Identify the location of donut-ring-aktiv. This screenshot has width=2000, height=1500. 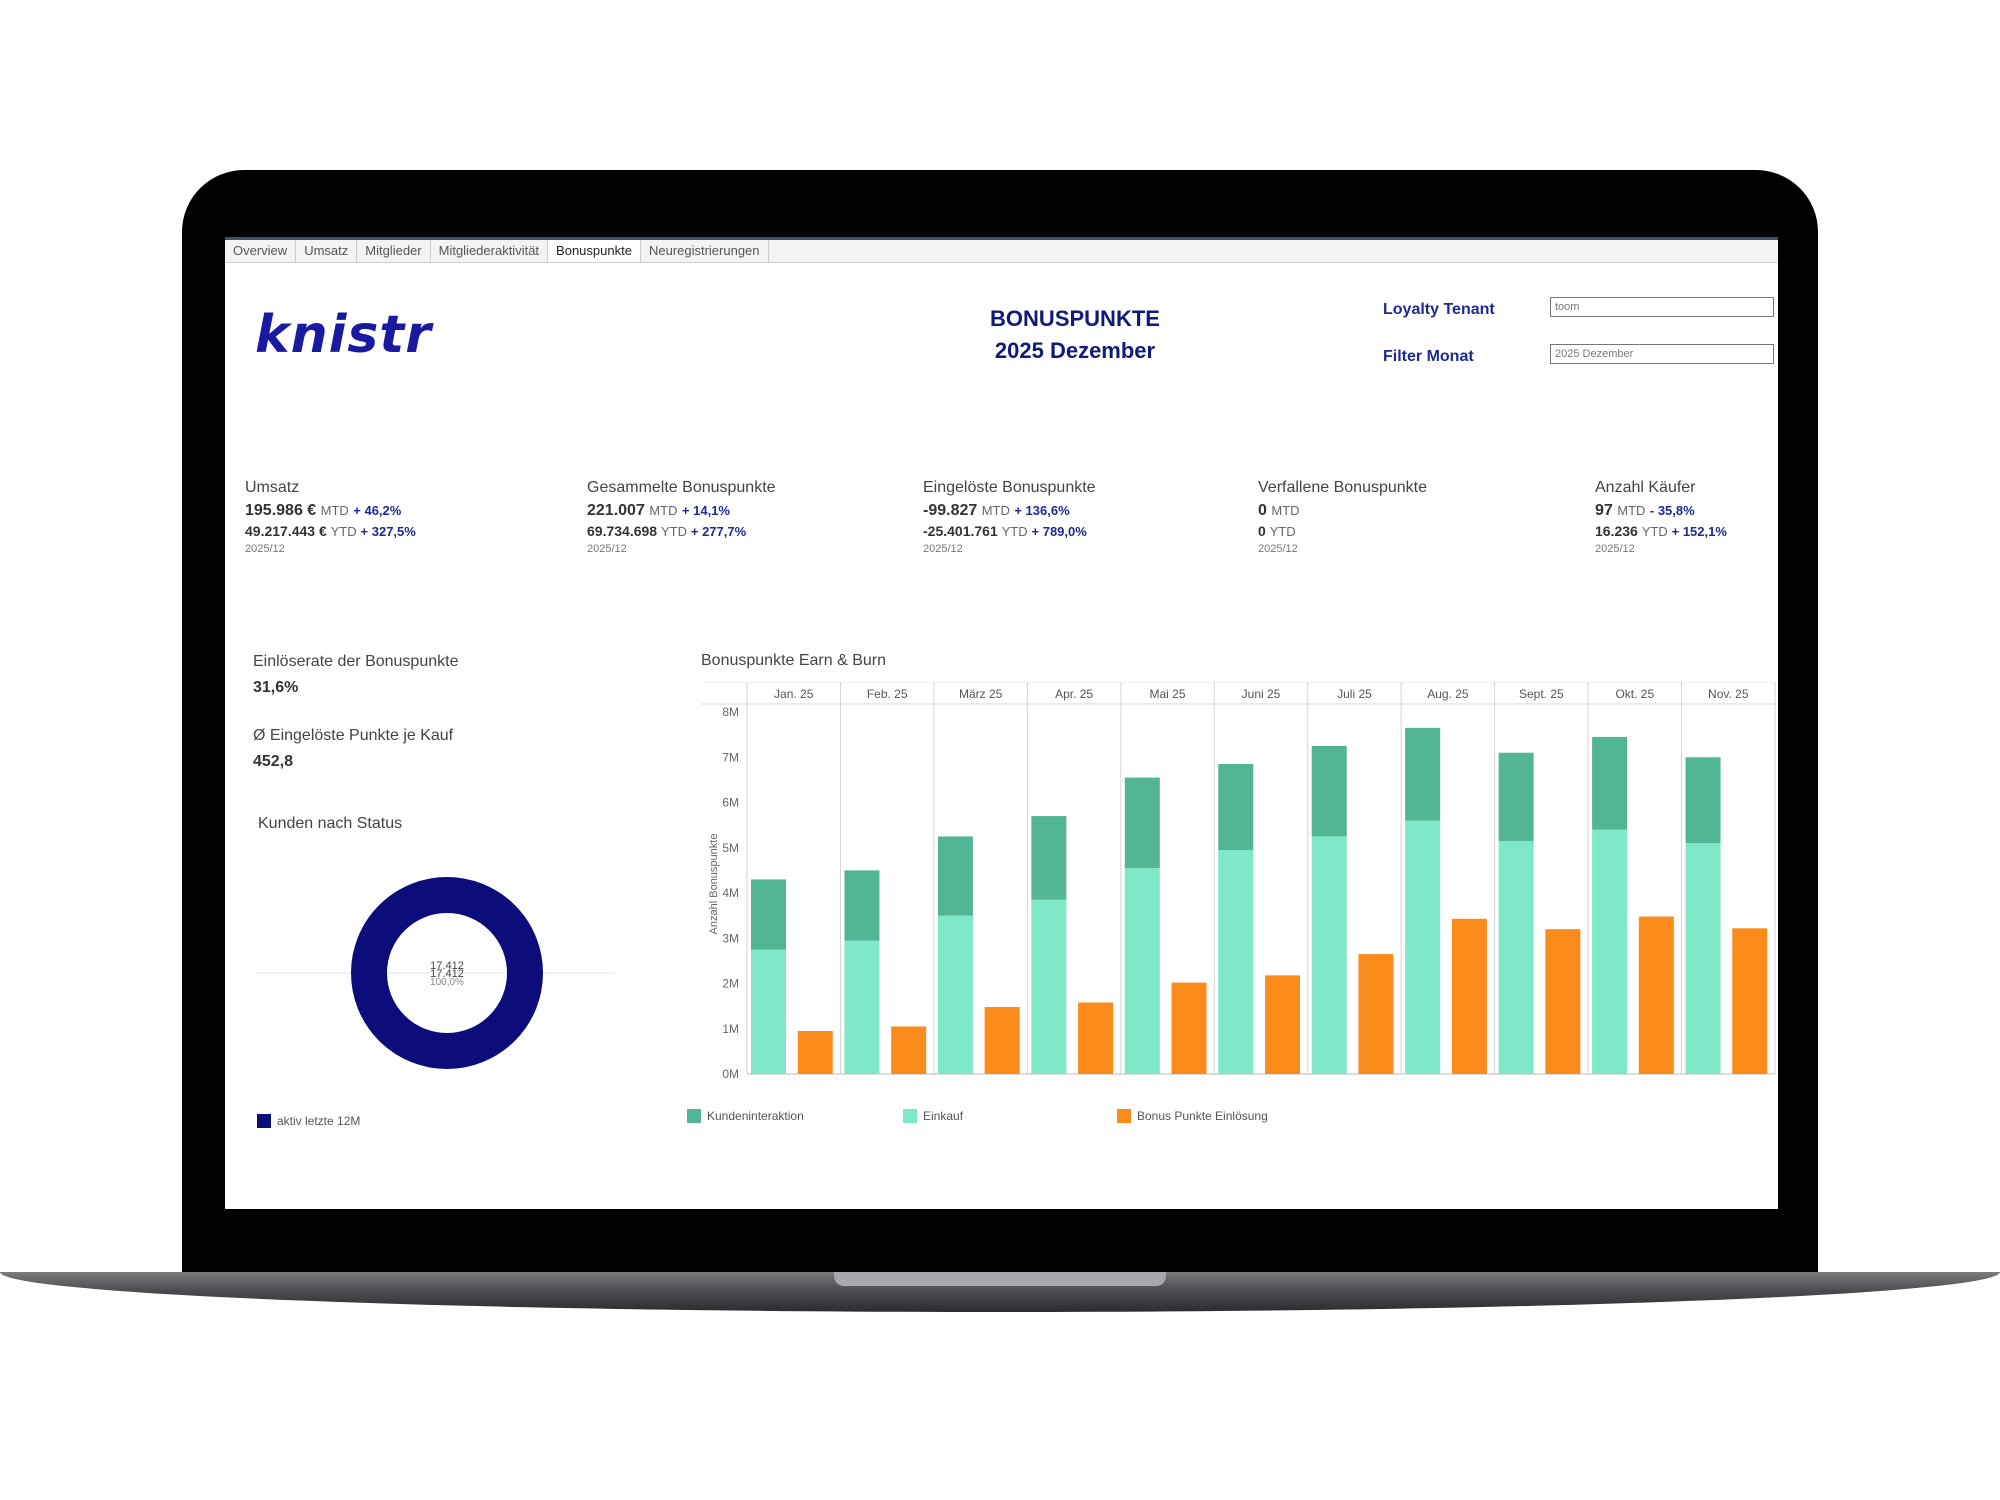
(447, 973).